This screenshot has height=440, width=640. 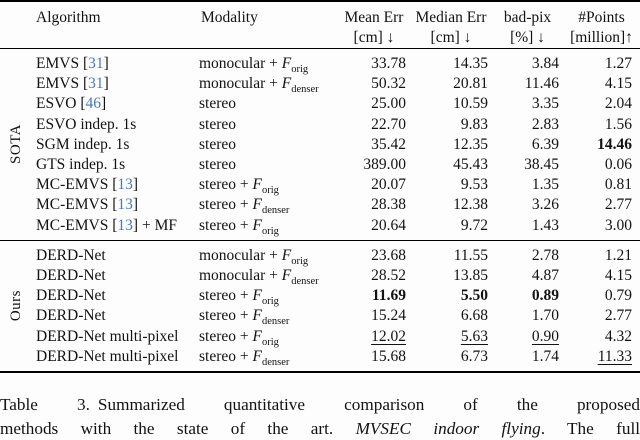 What do you see at coordinates (388, 185) in the screenshot?
I see `value-cell: 20.07` at bounding box center [388, 185].